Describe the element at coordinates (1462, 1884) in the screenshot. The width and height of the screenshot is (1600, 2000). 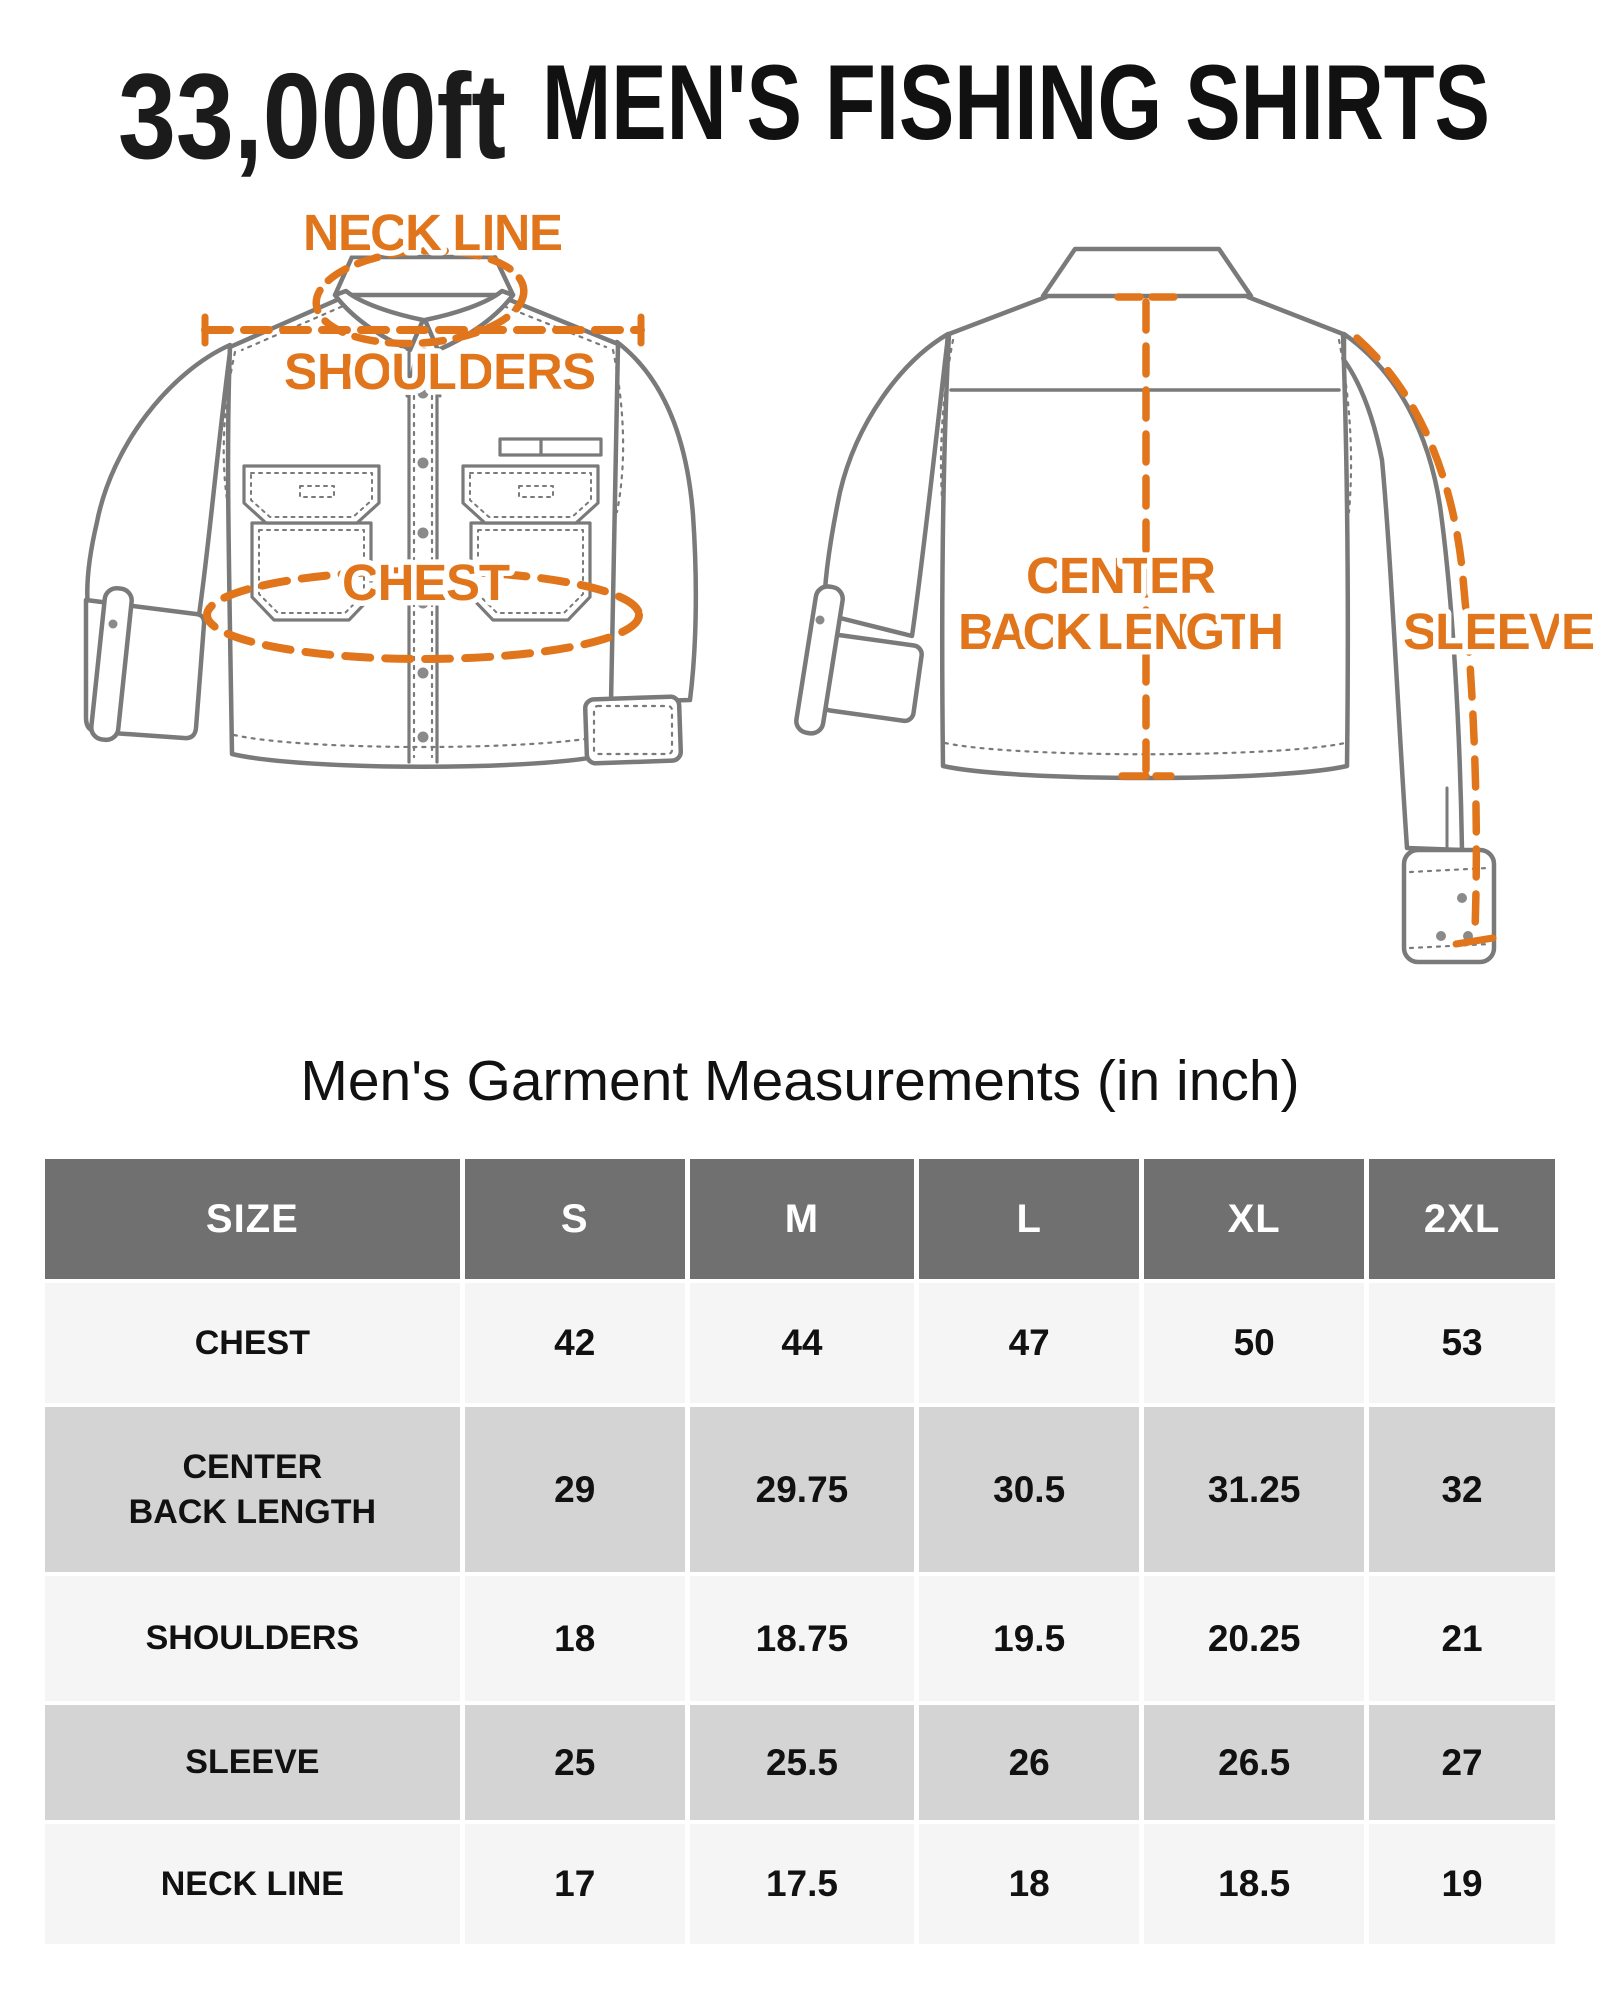
I see `measurement-value: 19` at that location.